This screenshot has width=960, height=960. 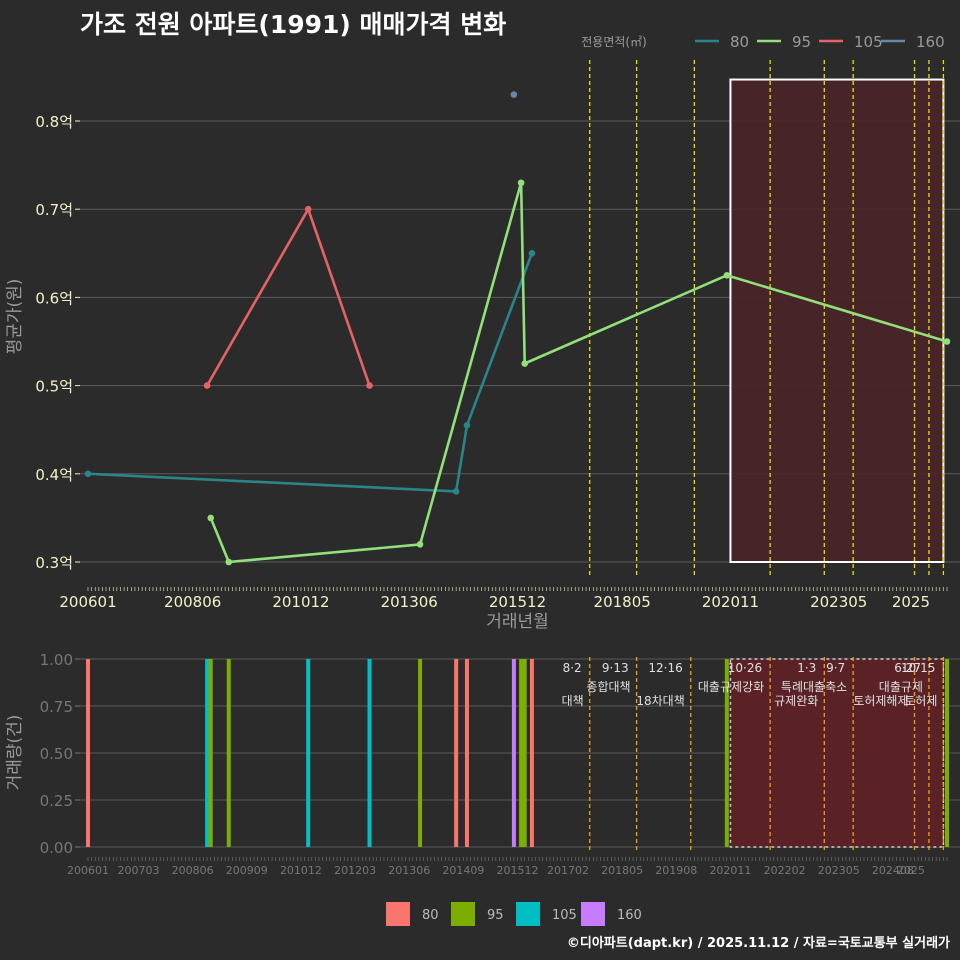 I want to click on y-tick-label: 0.6억, so click(x=54, y=298).